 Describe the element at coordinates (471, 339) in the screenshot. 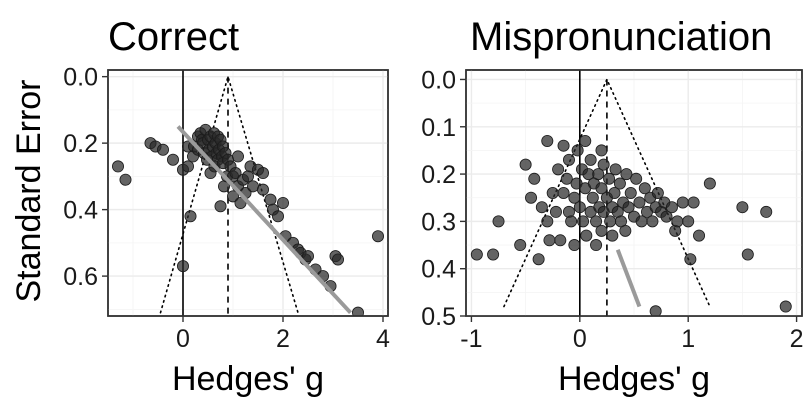

I see `x-tick-label: -1` at that location.